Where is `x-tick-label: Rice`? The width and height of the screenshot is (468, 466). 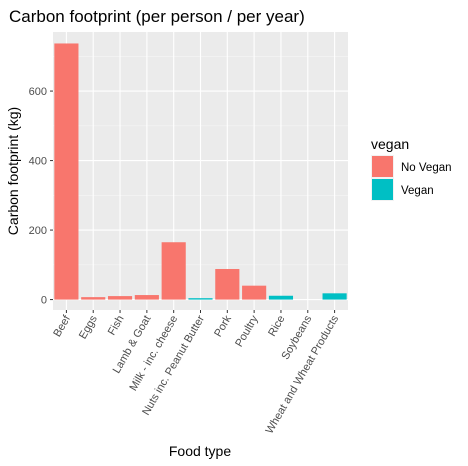 x-tick-label: Rice is located at coordinates (276, 326).